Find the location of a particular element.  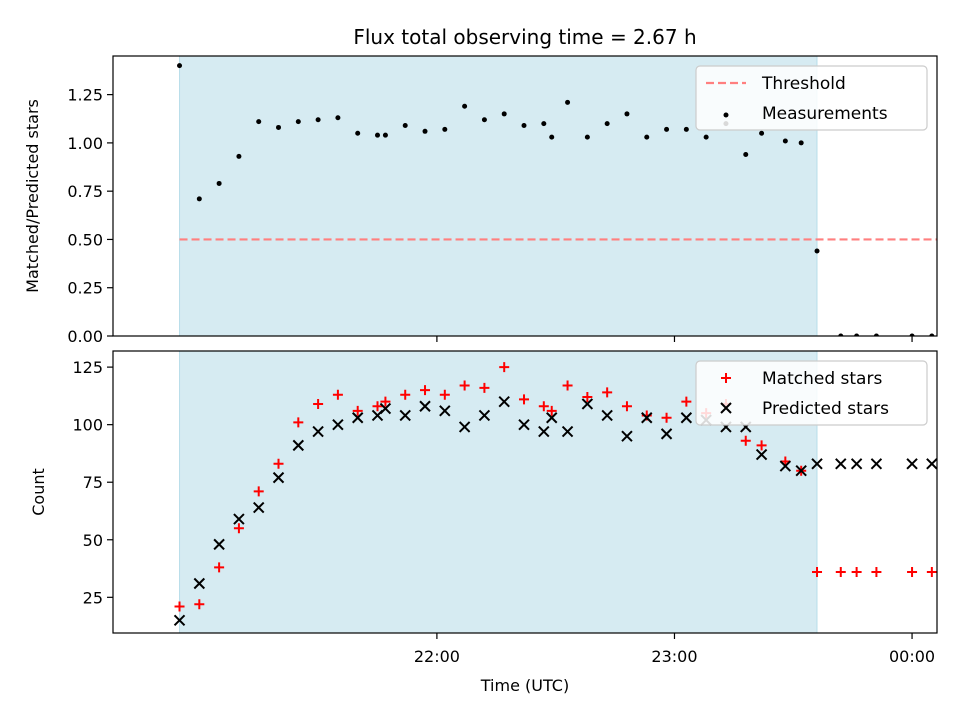

legend-measurements-swatch is located at coordinates (726, 115).